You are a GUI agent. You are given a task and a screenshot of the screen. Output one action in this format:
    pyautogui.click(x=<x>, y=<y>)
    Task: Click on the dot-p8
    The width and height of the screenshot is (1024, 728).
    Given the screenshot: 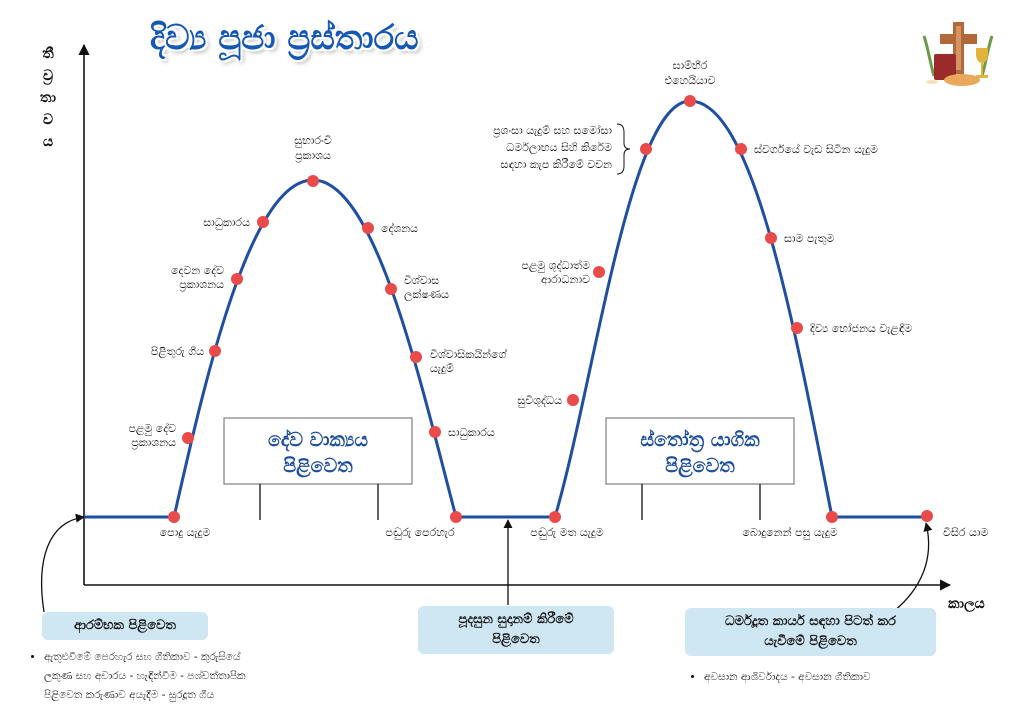 What is the action you would take?
    pyautogui.click(x=391, y=289)
    